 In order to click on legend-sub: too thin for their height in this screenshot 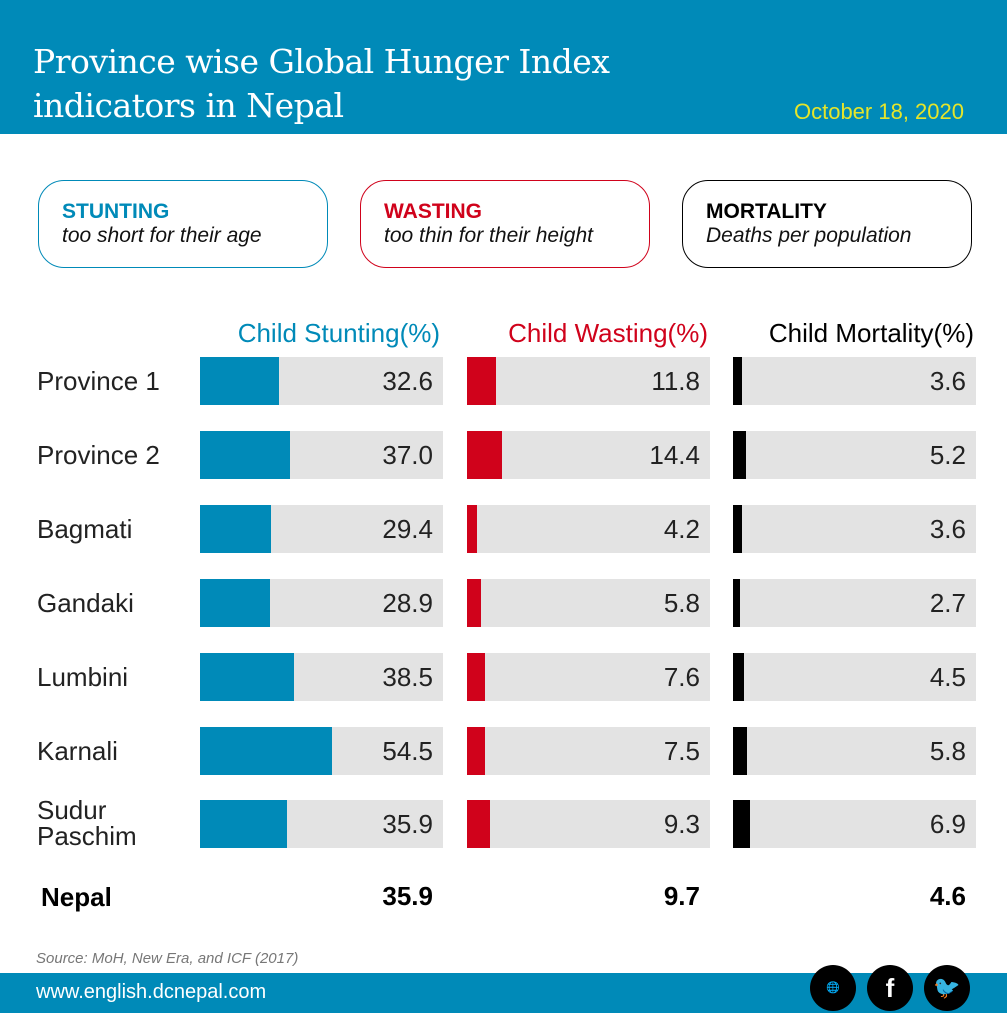, I will do `click(488, 235)`.